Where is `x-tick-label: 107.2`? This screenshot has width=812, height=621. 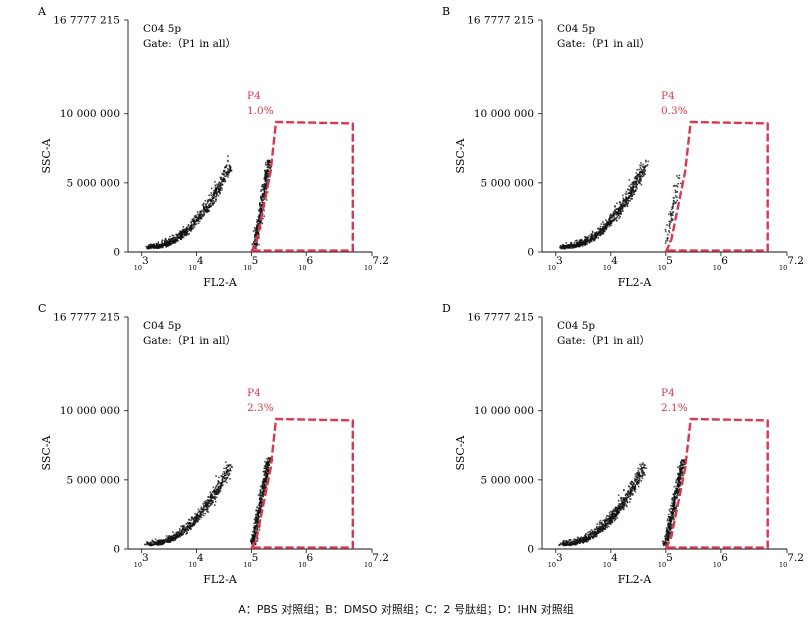 x-tick-label: 107.2 is located at coordinates (376, 560).